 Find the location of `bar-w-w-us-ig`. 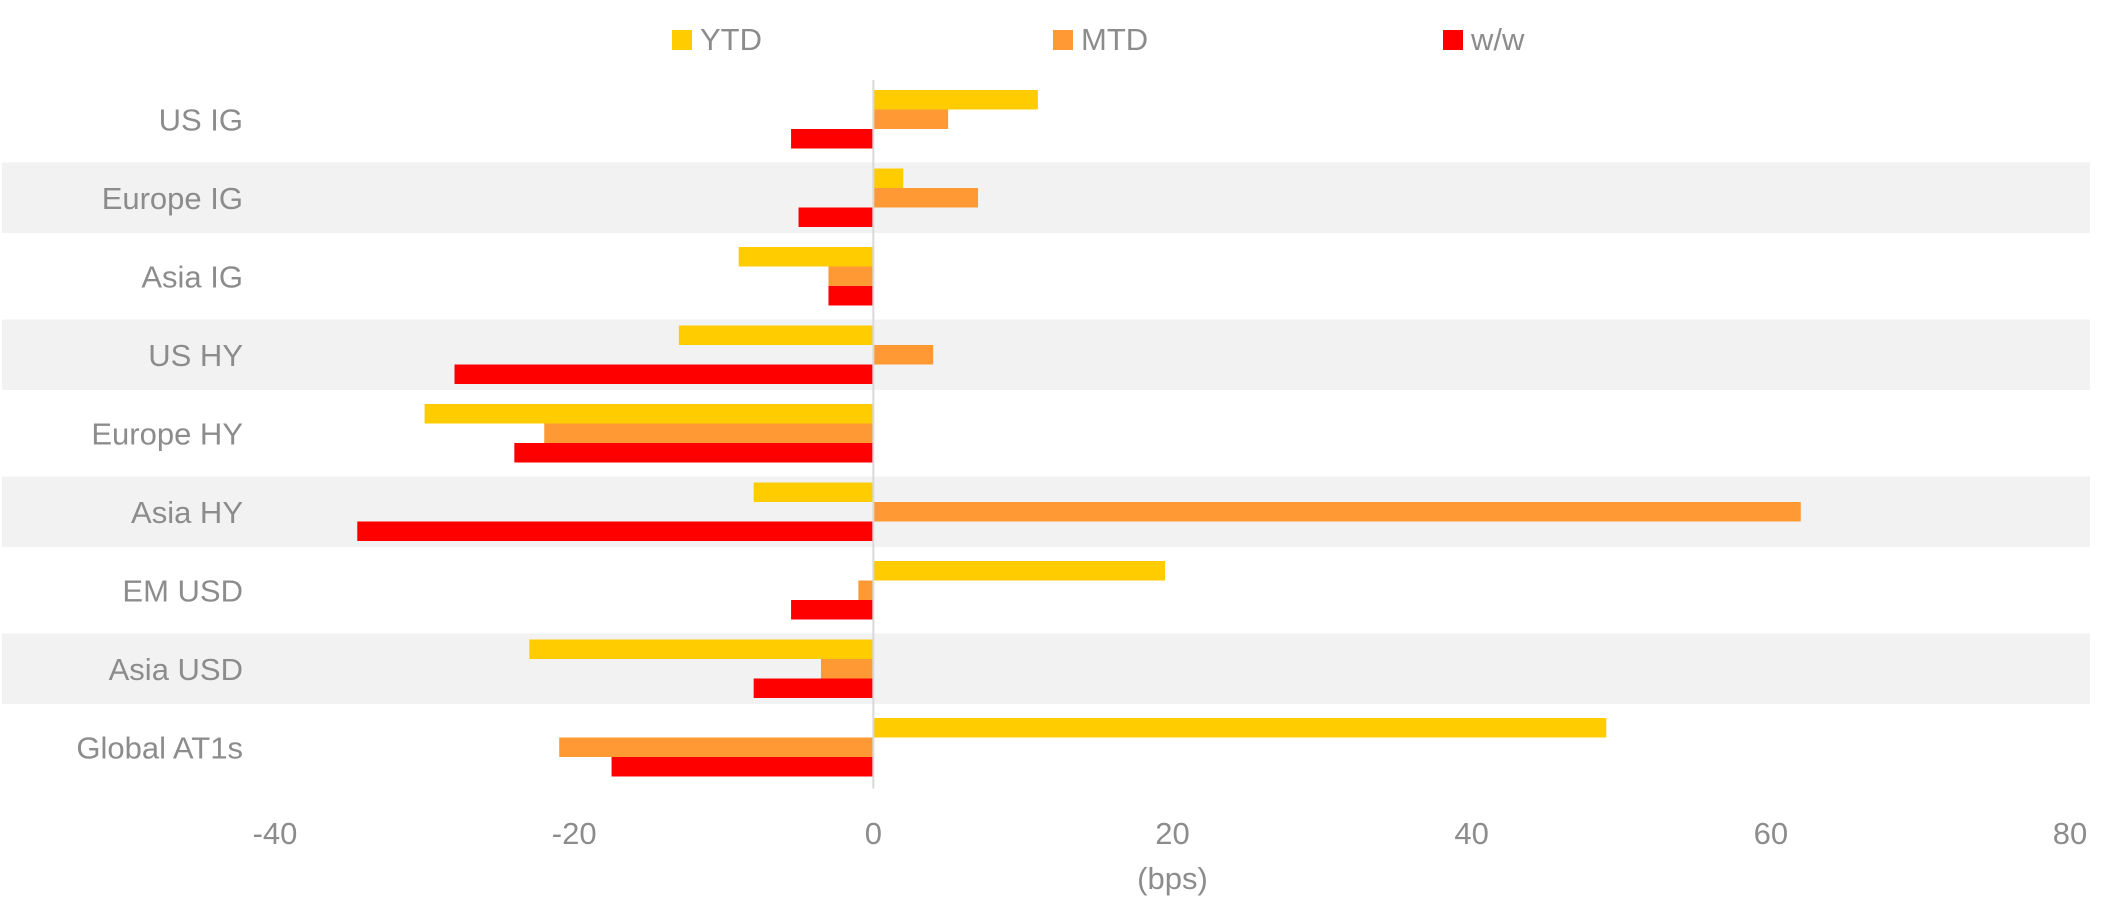

bar-w-w-us-ig is located at coordinates (832, 139).